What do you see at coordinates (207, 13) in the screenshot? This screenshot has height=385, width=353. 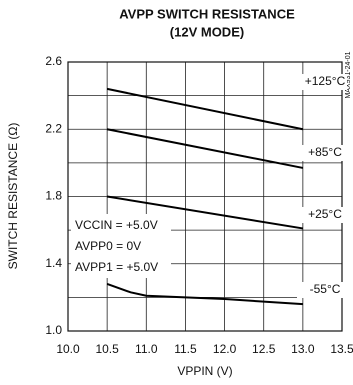 I see `chart-title: AVPP SWITCH RESISTANCE` at bounding box center [207, 13].